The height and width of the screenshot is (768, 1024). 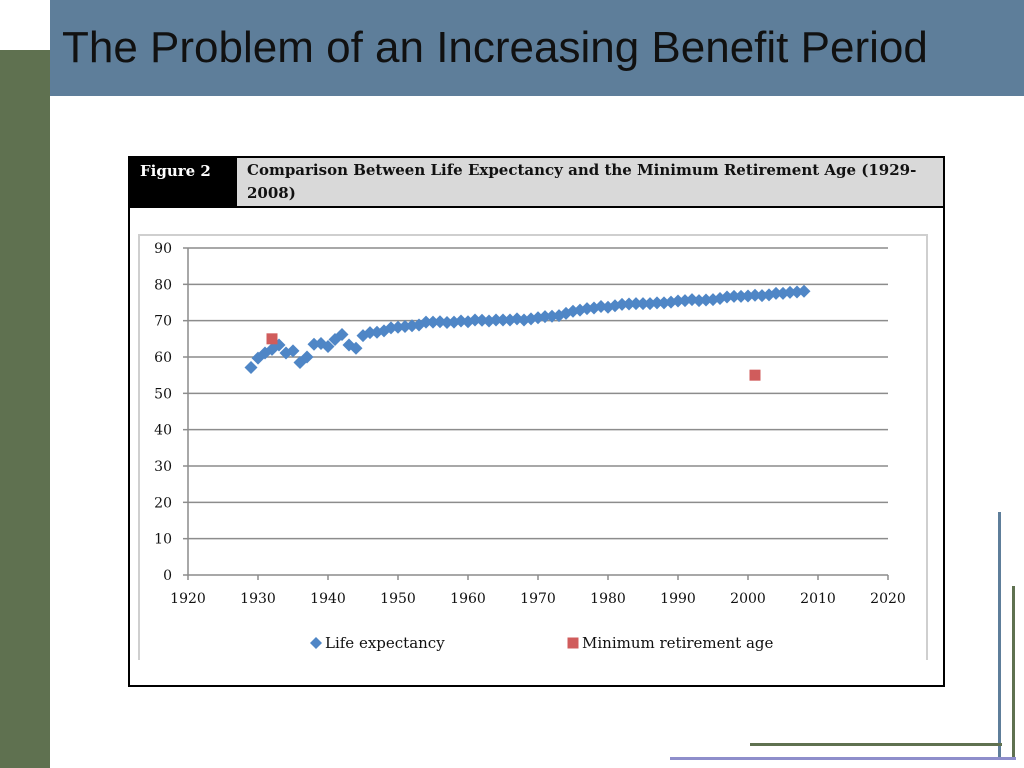 I want to click on x-tick-label-2020: 2020, so click(x=888, y=599).